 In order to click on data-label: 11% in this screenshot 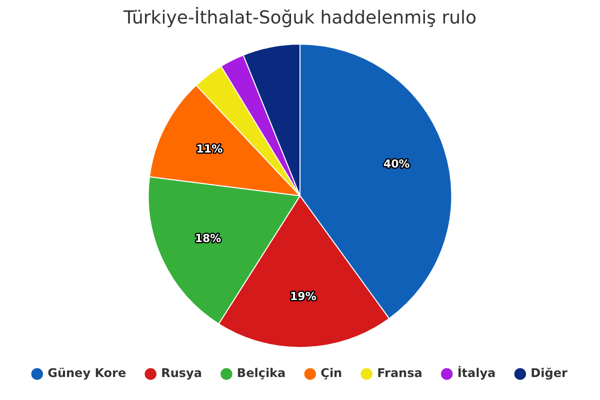, I will do `click(209, 149)`.